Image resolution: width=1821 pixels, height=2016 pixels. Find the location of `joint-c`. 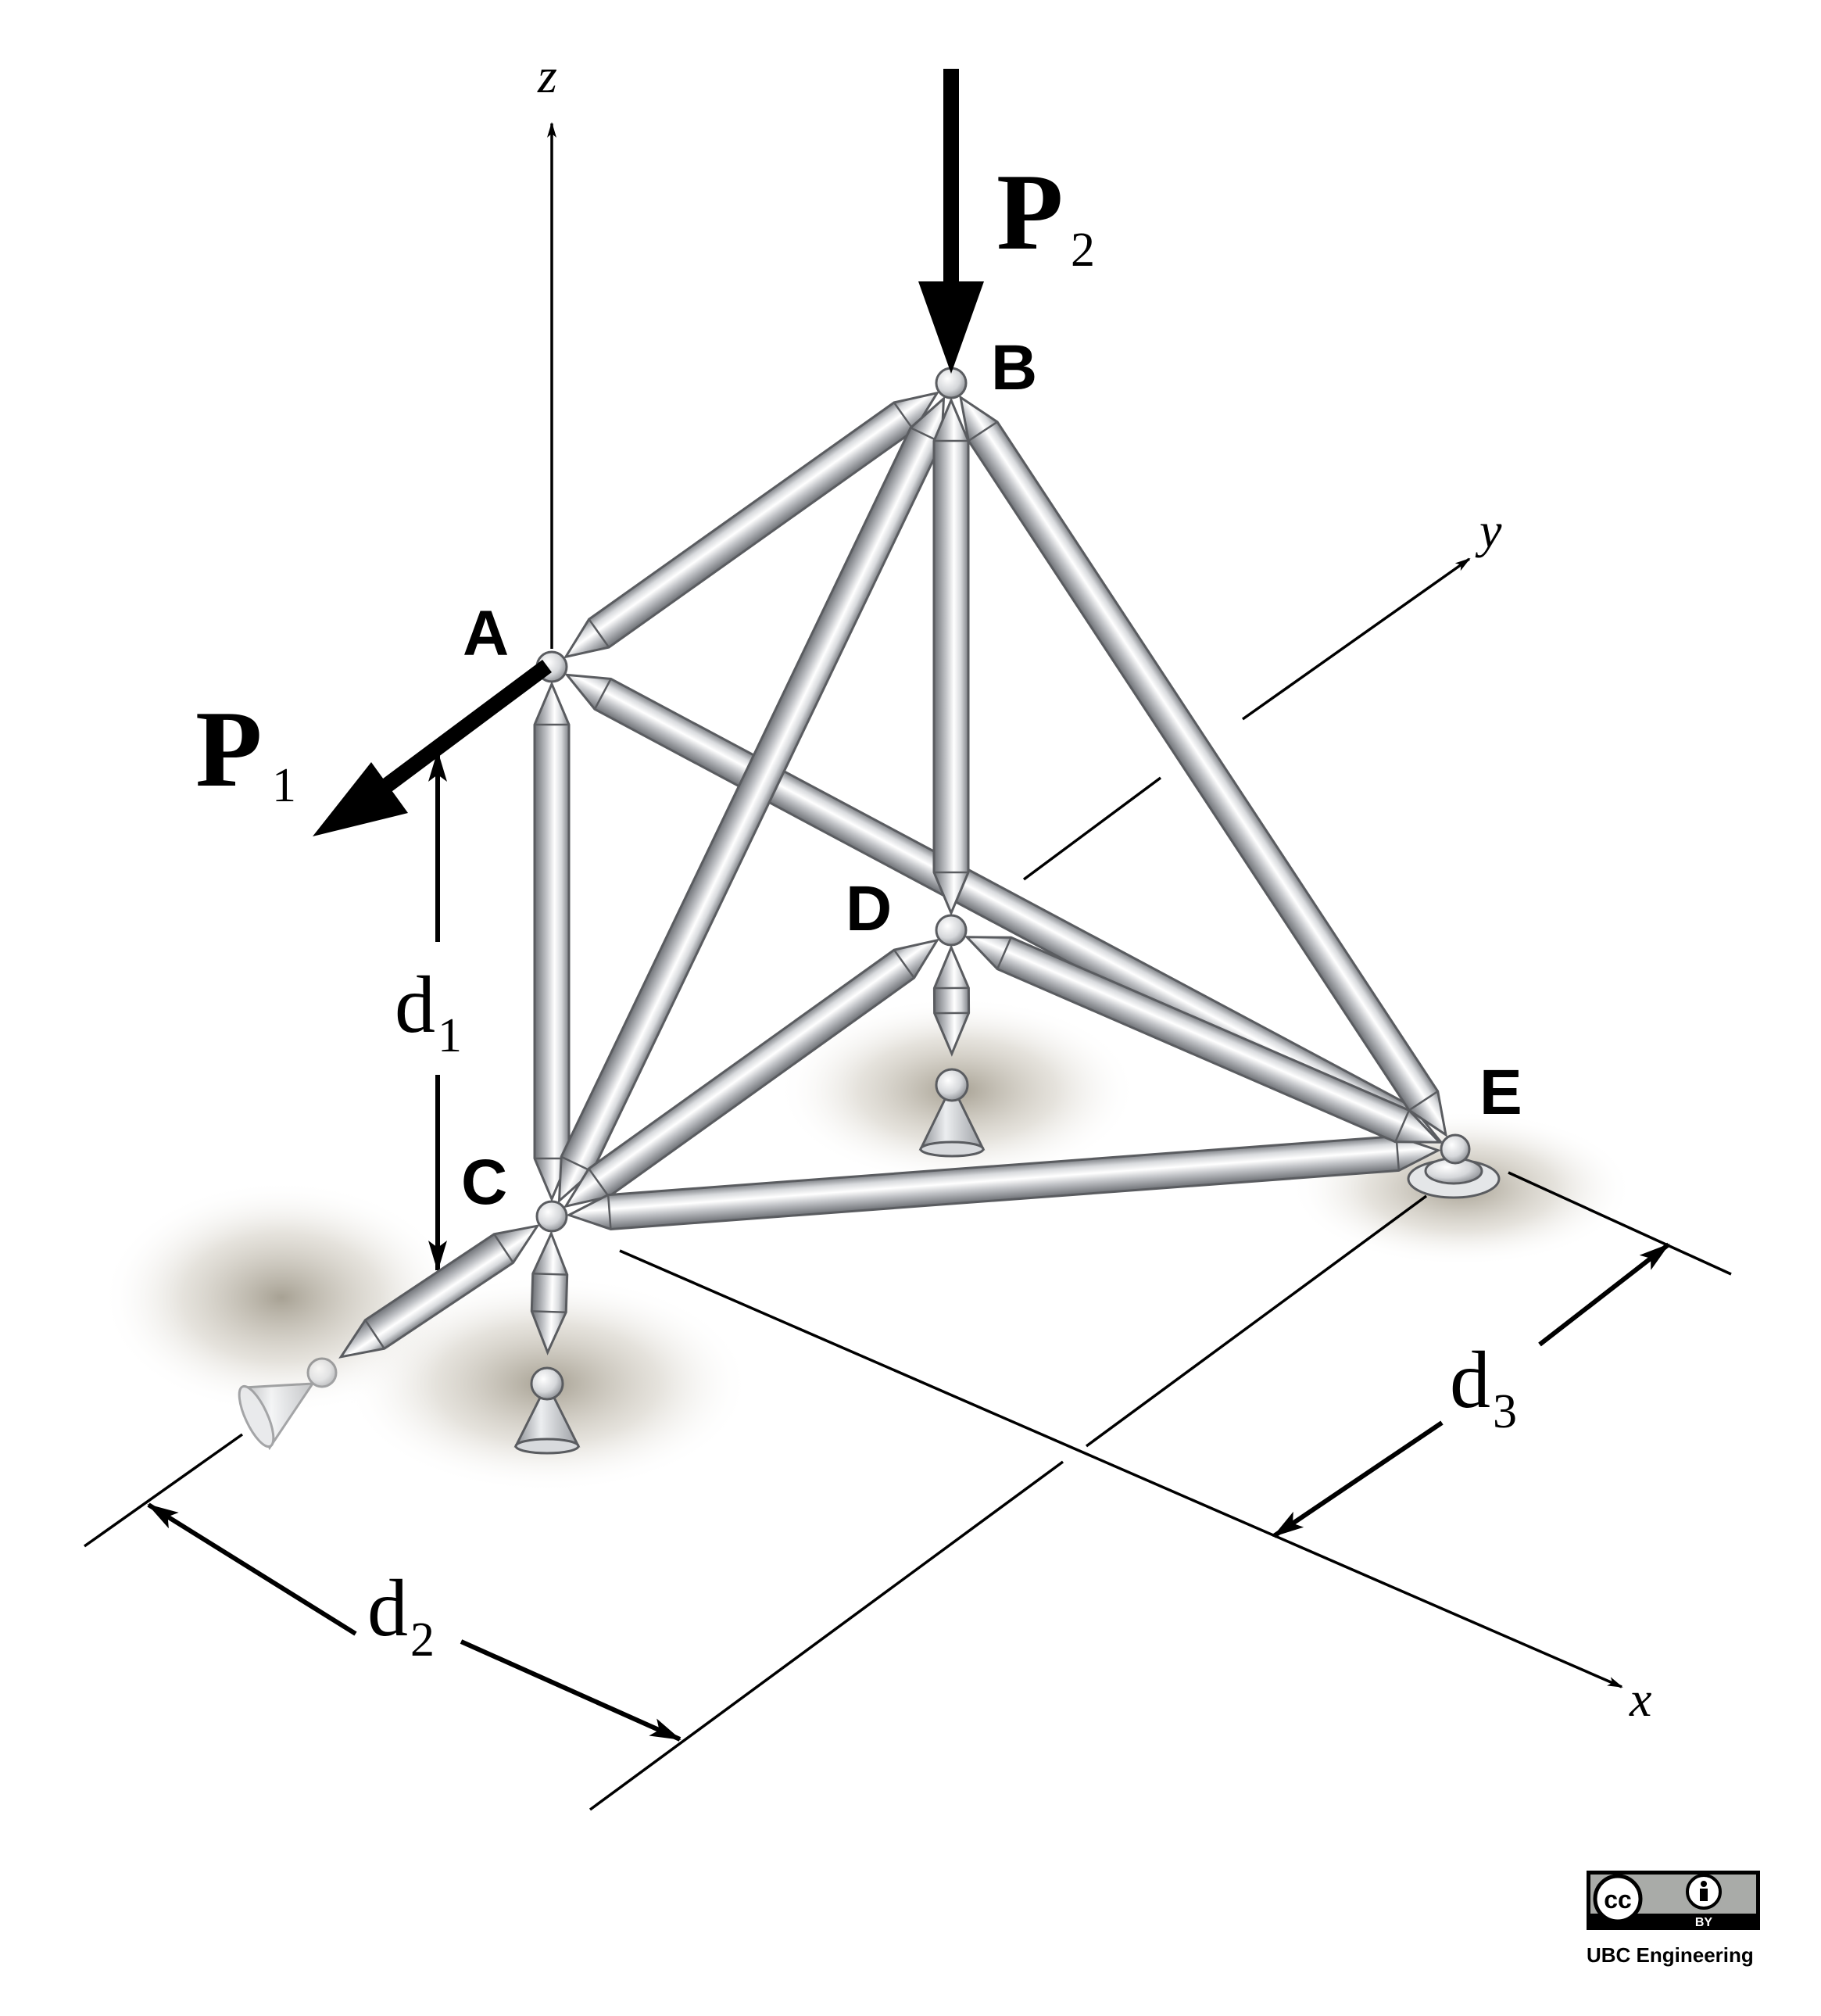

joint-c is located at coordinates (552, 1216).